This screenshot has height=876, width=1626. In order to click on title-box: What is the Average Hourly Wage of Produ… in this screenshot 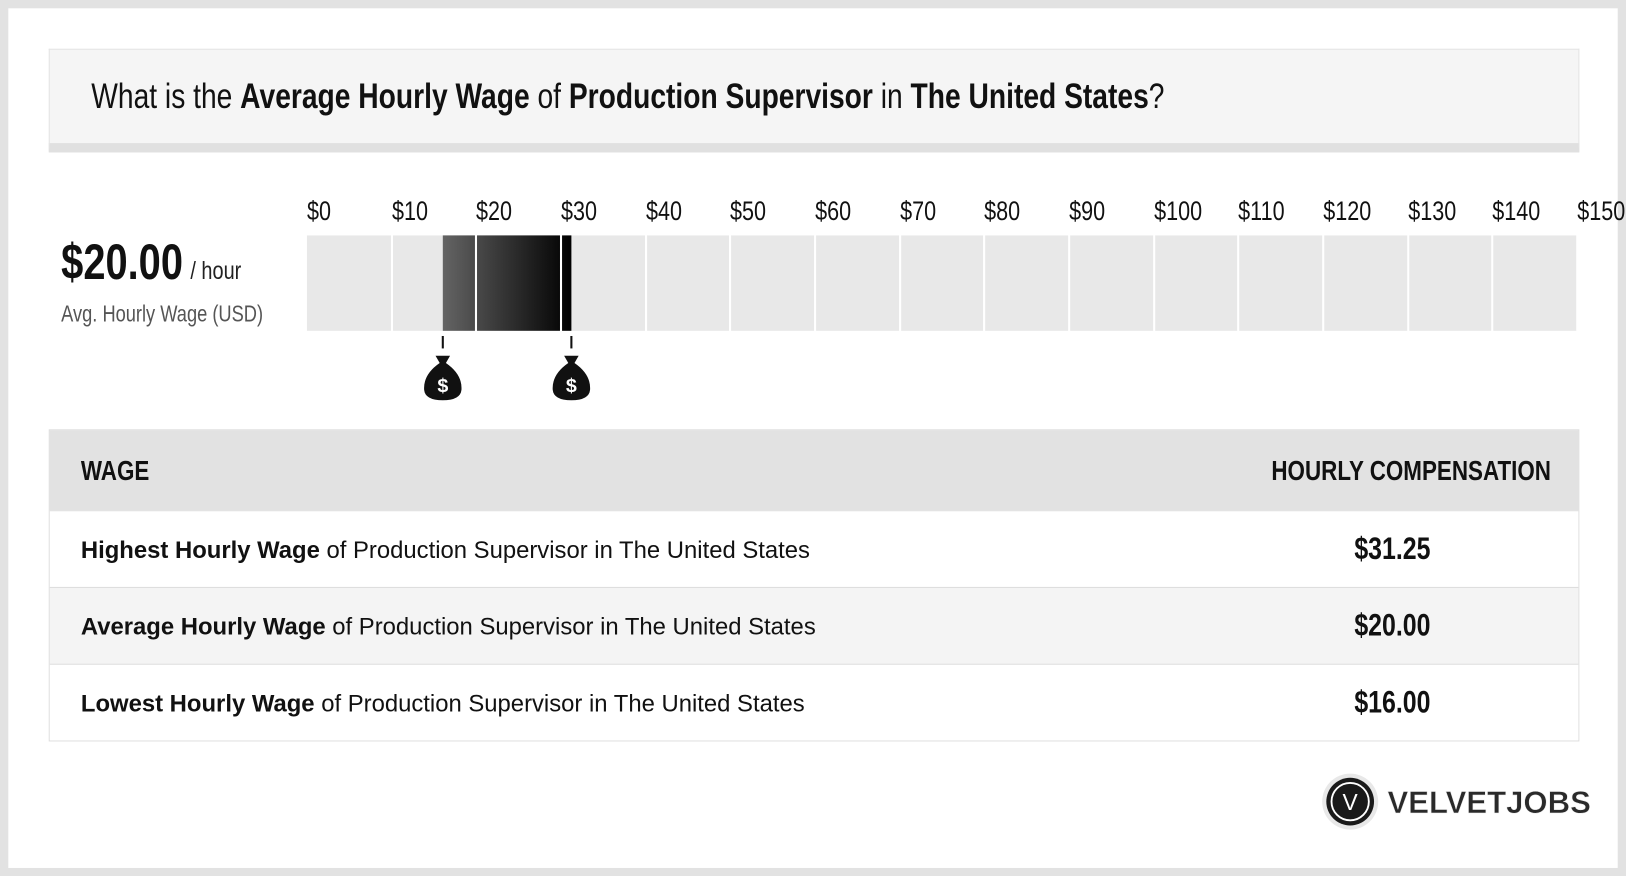, I will do `click(814, 100)`.